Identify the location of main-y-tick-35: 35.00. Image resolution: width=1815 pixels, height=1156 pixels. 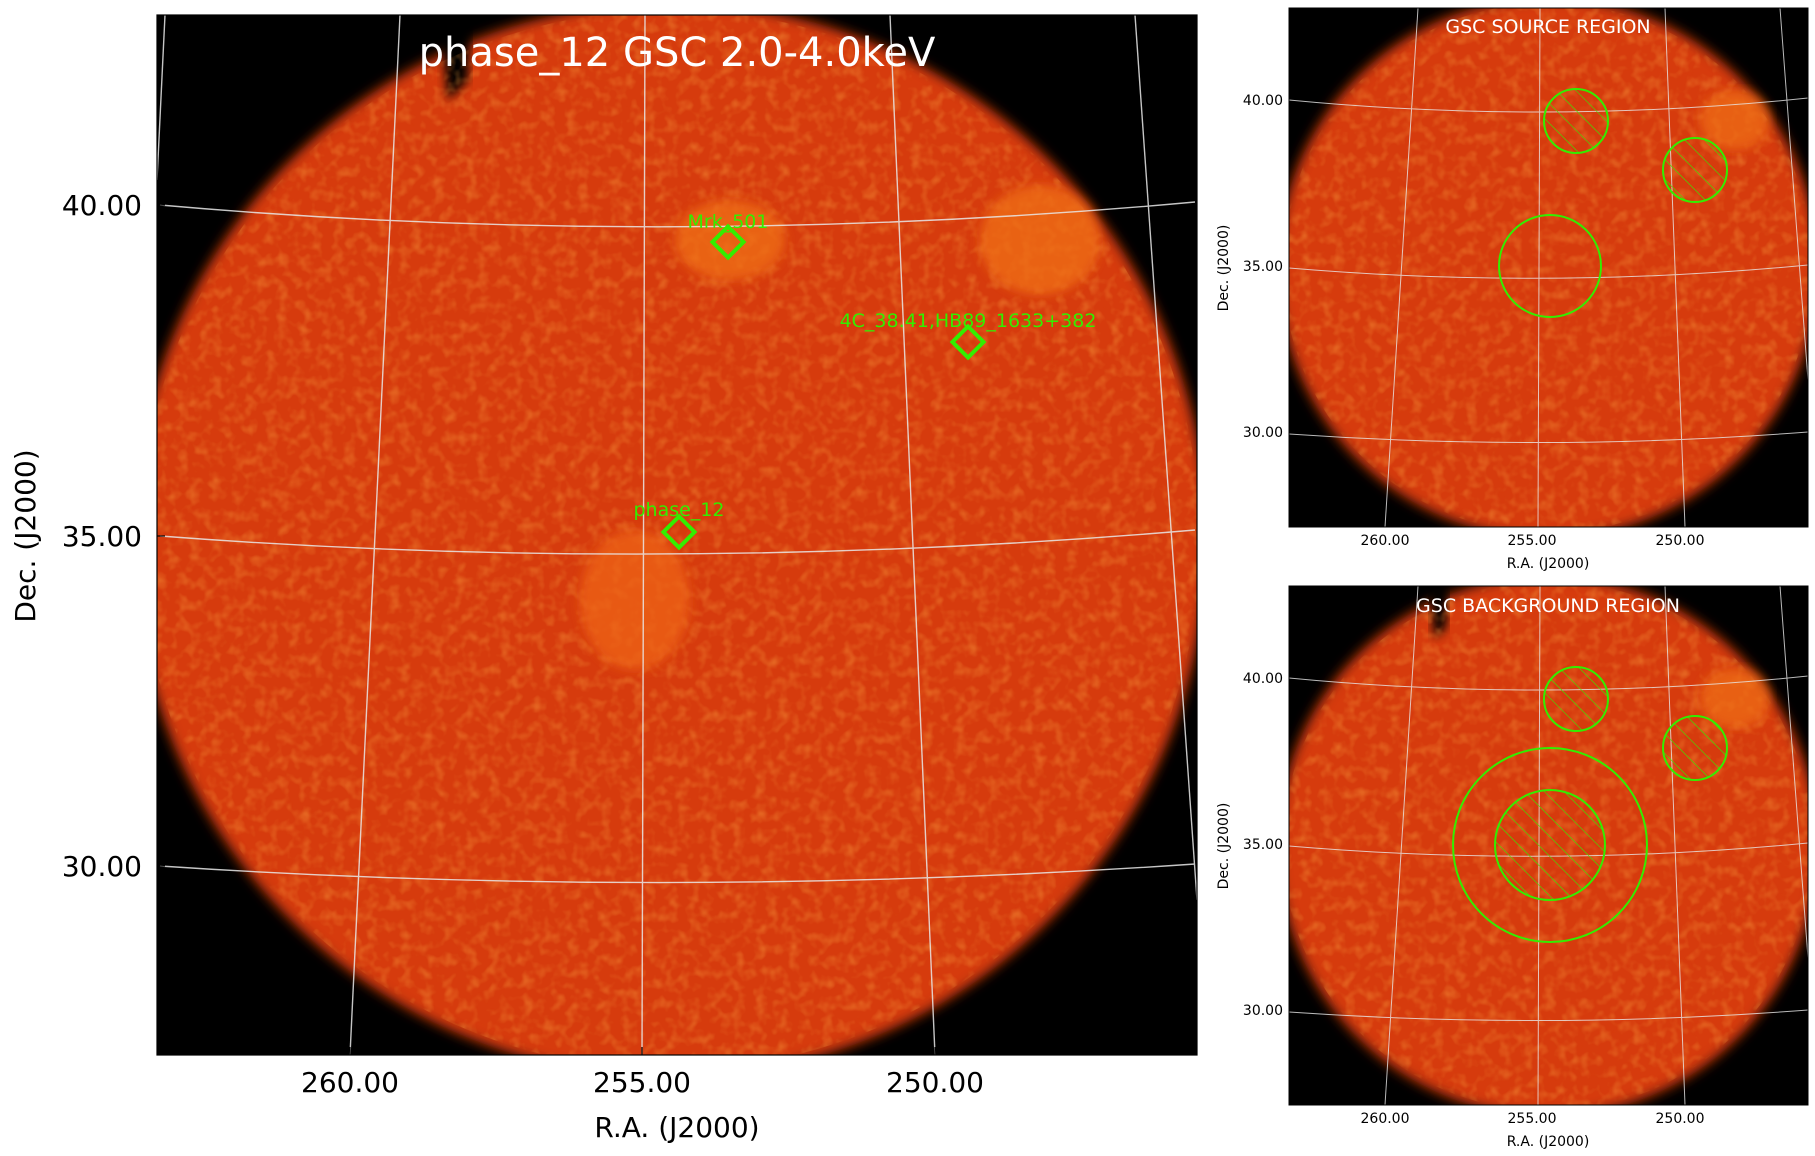
(102, 536).